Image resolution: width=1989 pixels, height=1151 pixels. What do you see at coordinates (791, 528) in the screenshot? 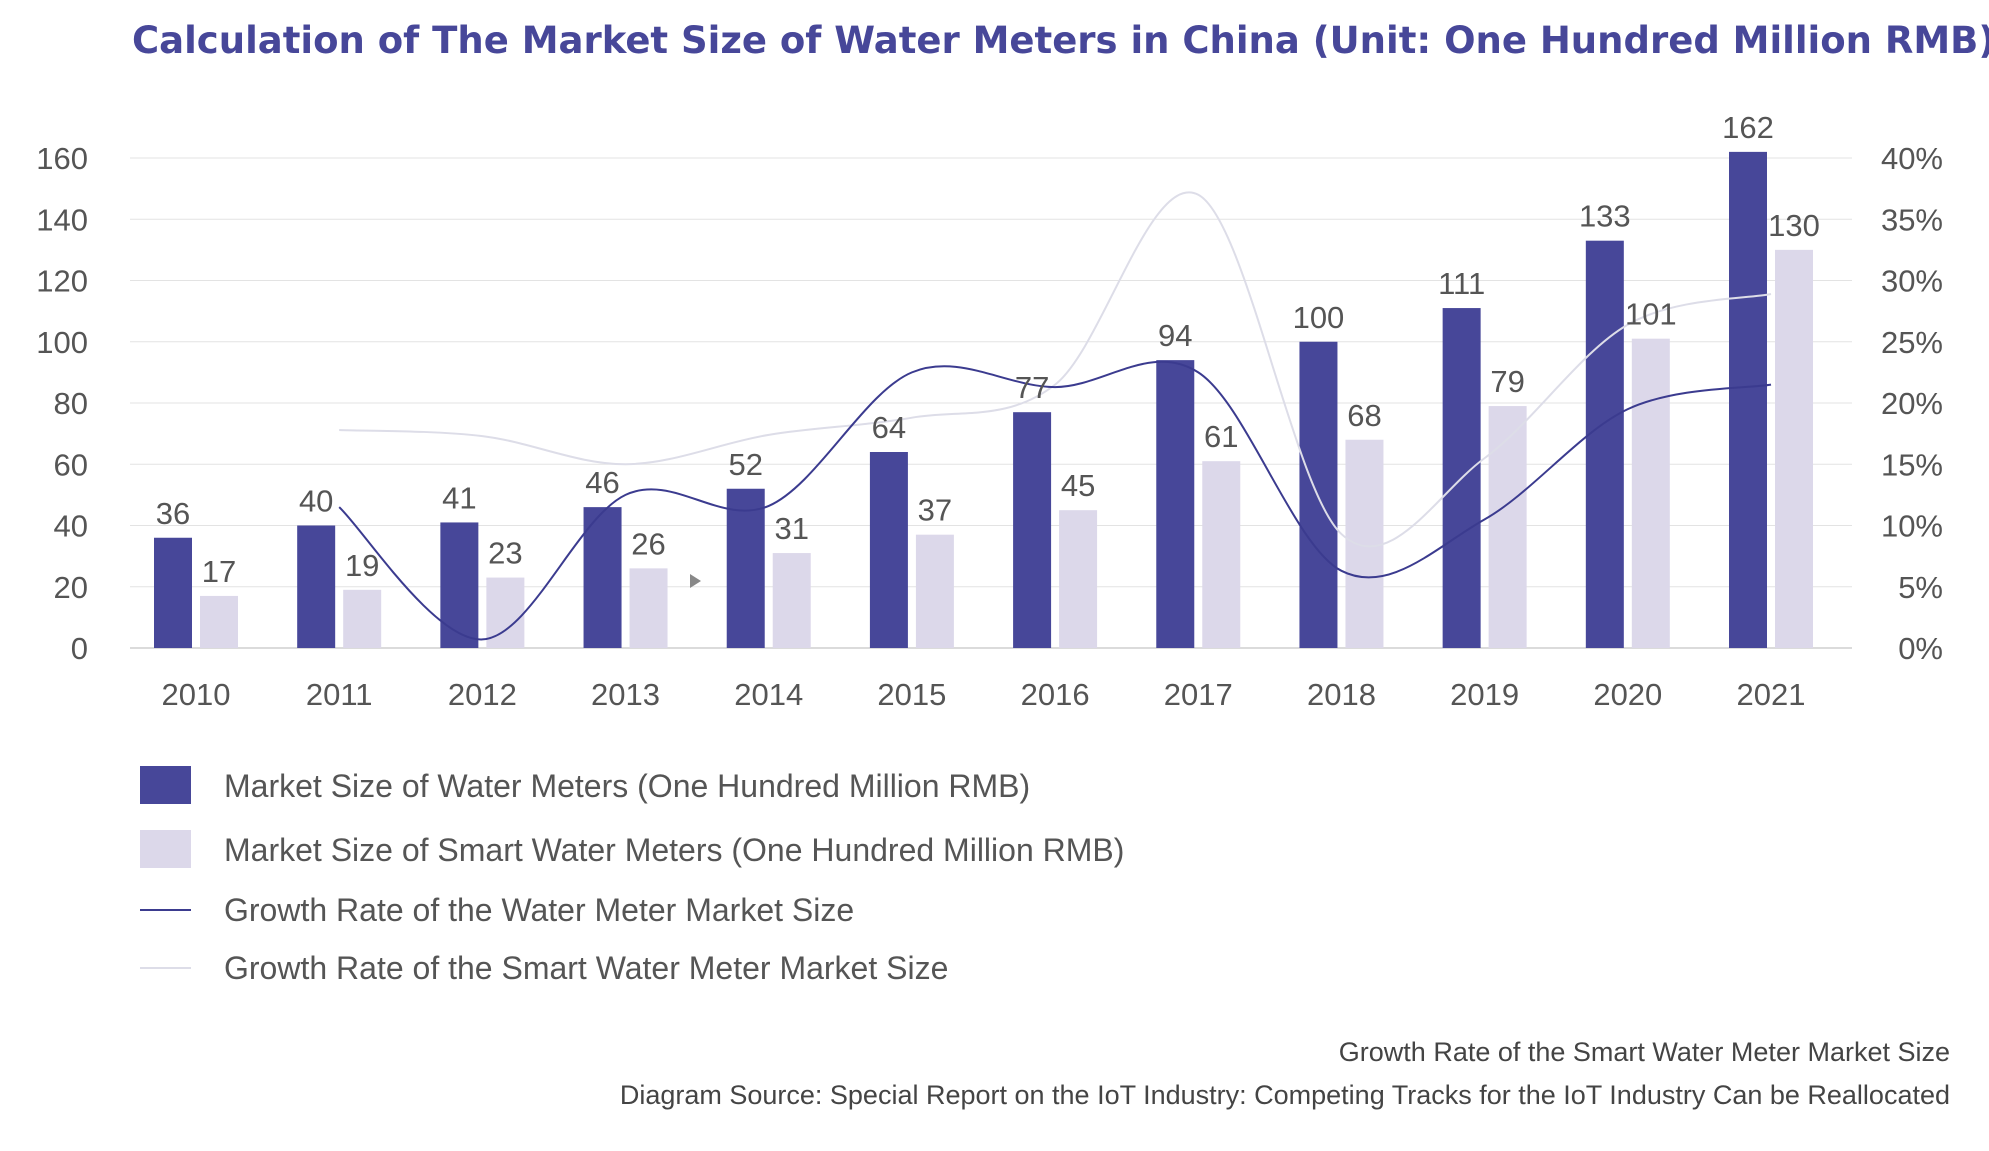
I see `smart-water-meter-value-label: 31` at bounding box center [791, 528].